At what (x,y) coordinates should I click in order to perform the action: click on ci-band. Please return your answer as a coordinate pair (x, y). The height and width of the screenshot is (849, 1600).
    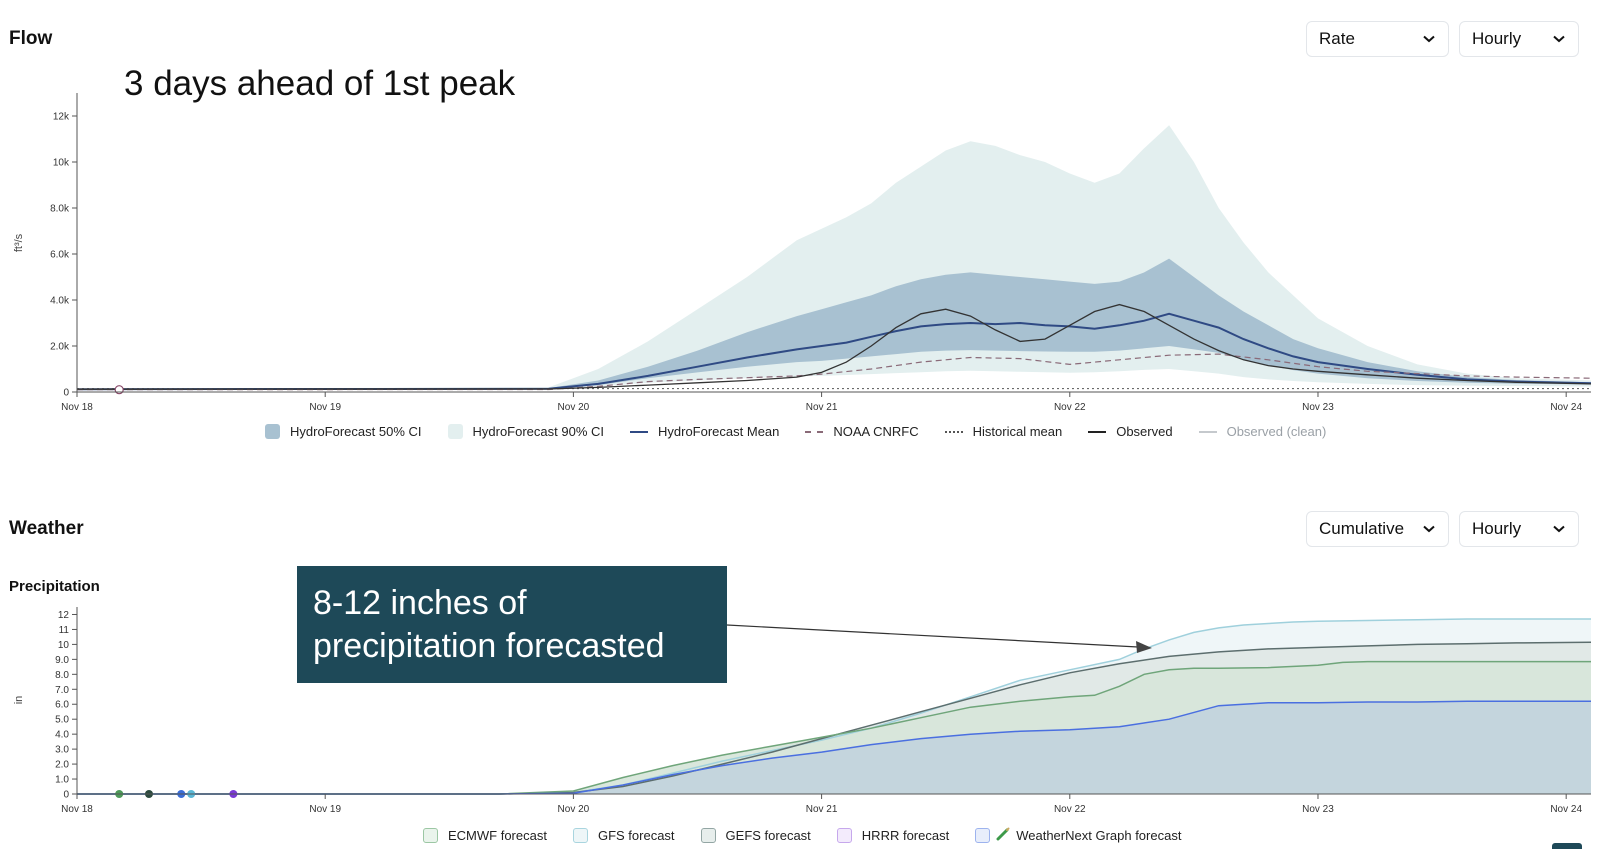
    Looking at the image, I should click on (834, 324).